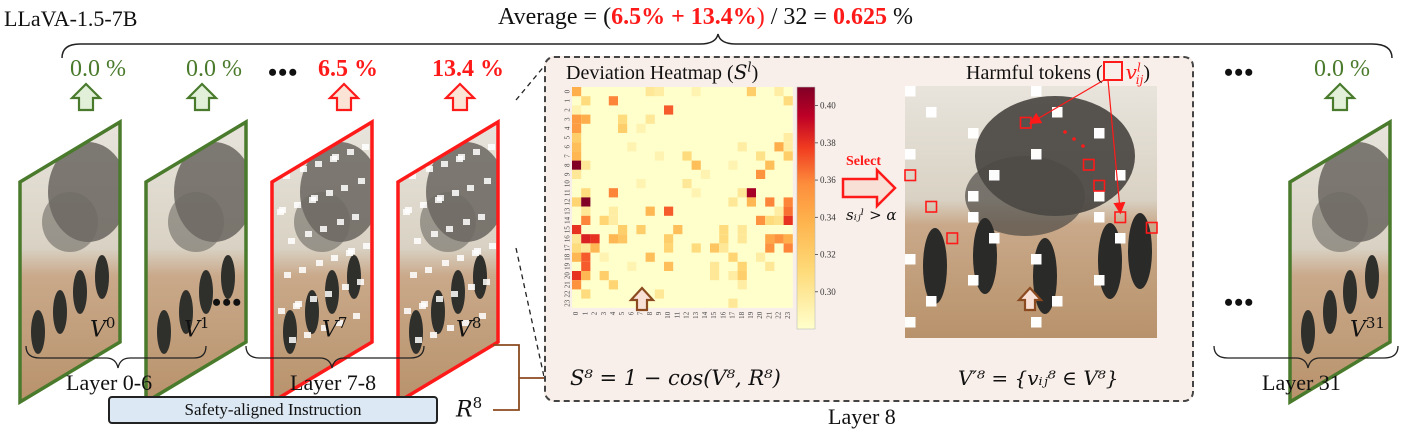  I want to click on average-term-1: 6.5%, so click(638, 17).